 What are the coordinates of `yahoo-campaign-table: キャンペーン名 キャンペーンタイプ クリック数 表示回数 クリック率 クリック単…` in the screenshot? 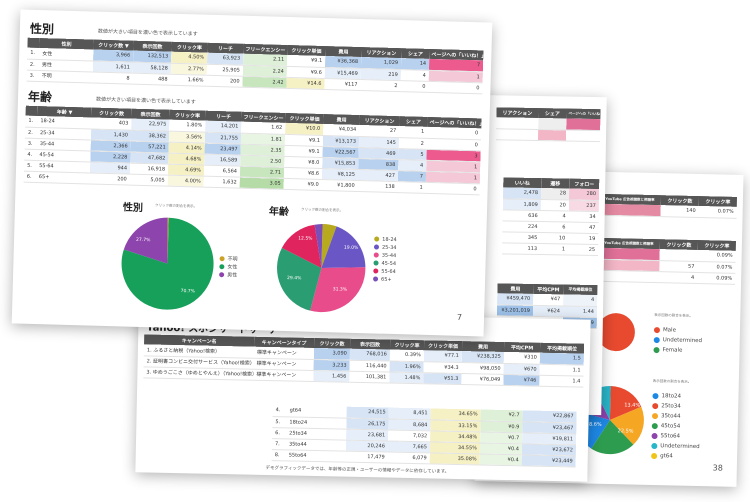 It's located at (364, 360).